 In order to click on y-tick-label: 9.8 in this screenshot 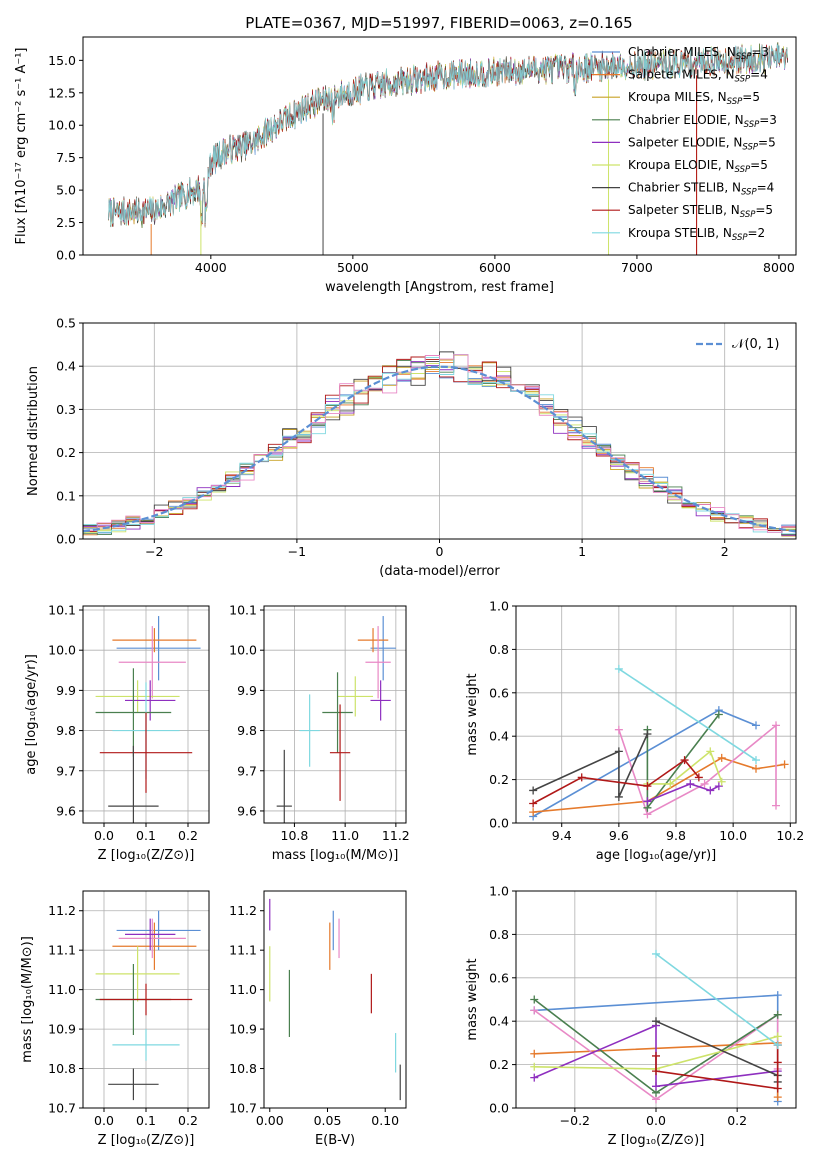, I will do `click(247, 730)`.